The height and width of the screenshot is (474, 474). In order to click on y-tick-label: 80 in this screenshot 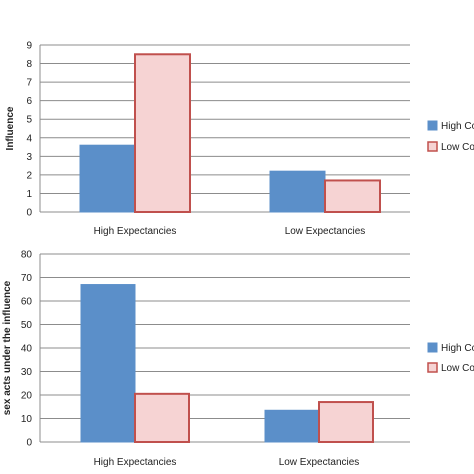, I will do `click(27, 255)`.